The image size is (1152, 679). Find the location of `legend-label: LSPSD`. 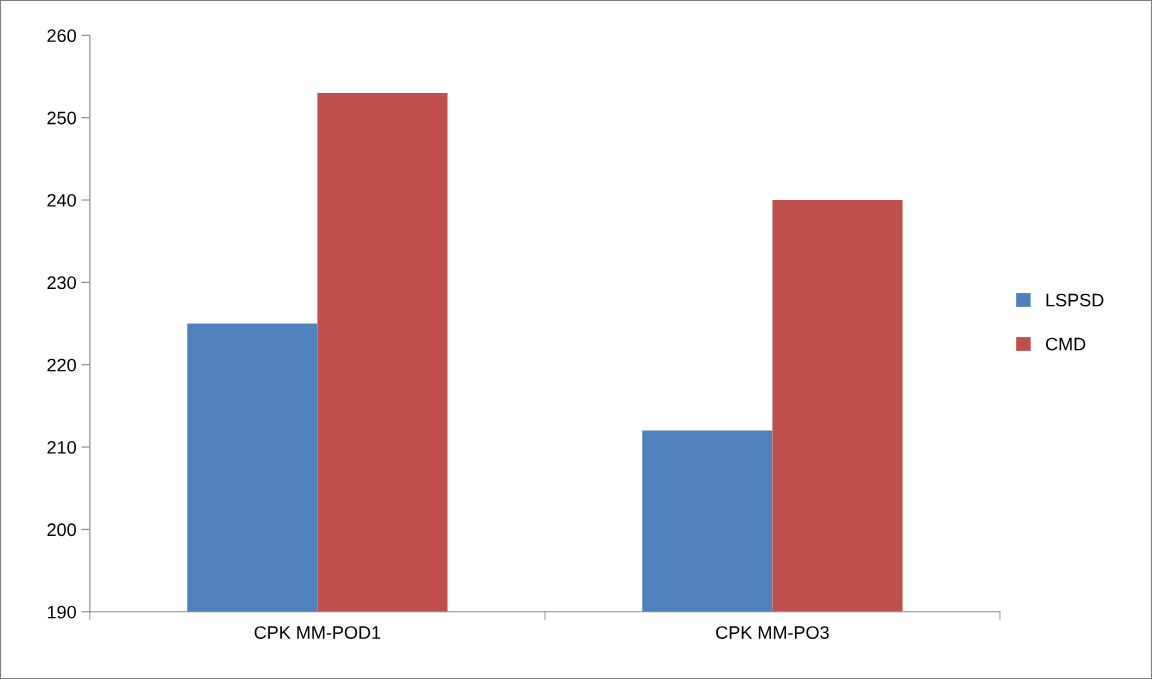

legend-label: LSPSD is located at coordinates (1075, 300).